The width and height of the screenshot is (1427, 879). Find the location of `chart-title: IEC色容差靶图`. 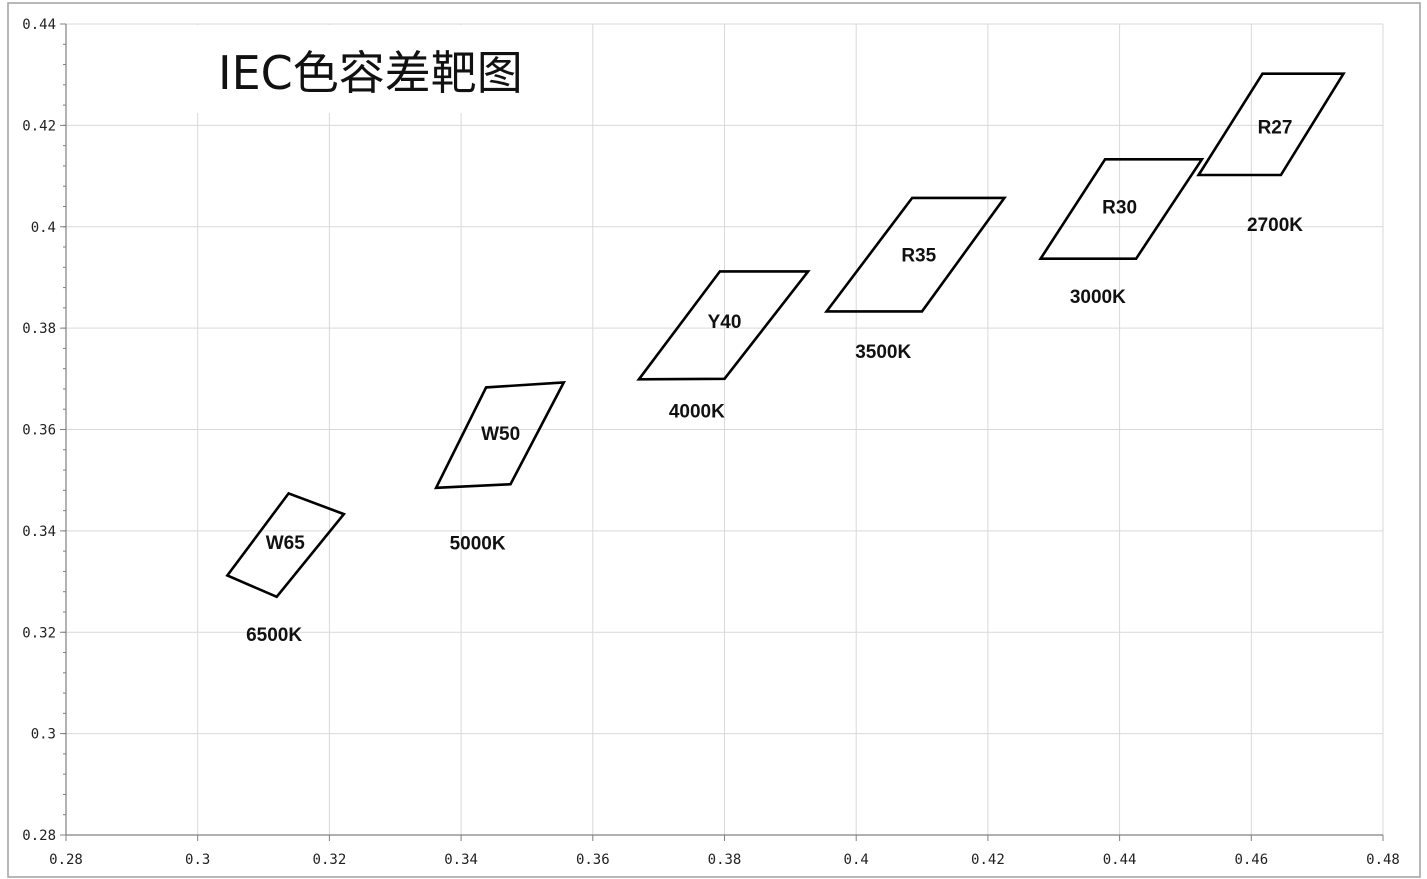

chart-title: IEC色容差靶图 is located at coordinates (370, 73).